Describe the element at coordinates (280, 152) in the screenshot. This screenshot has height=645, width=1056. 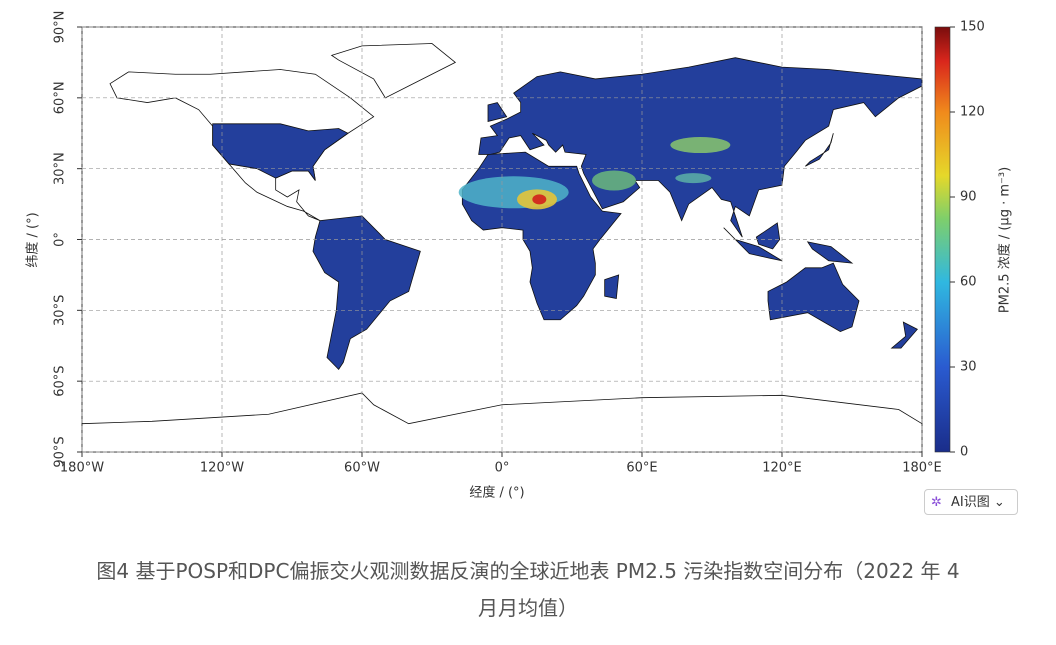
I see `pm-area` at that location.